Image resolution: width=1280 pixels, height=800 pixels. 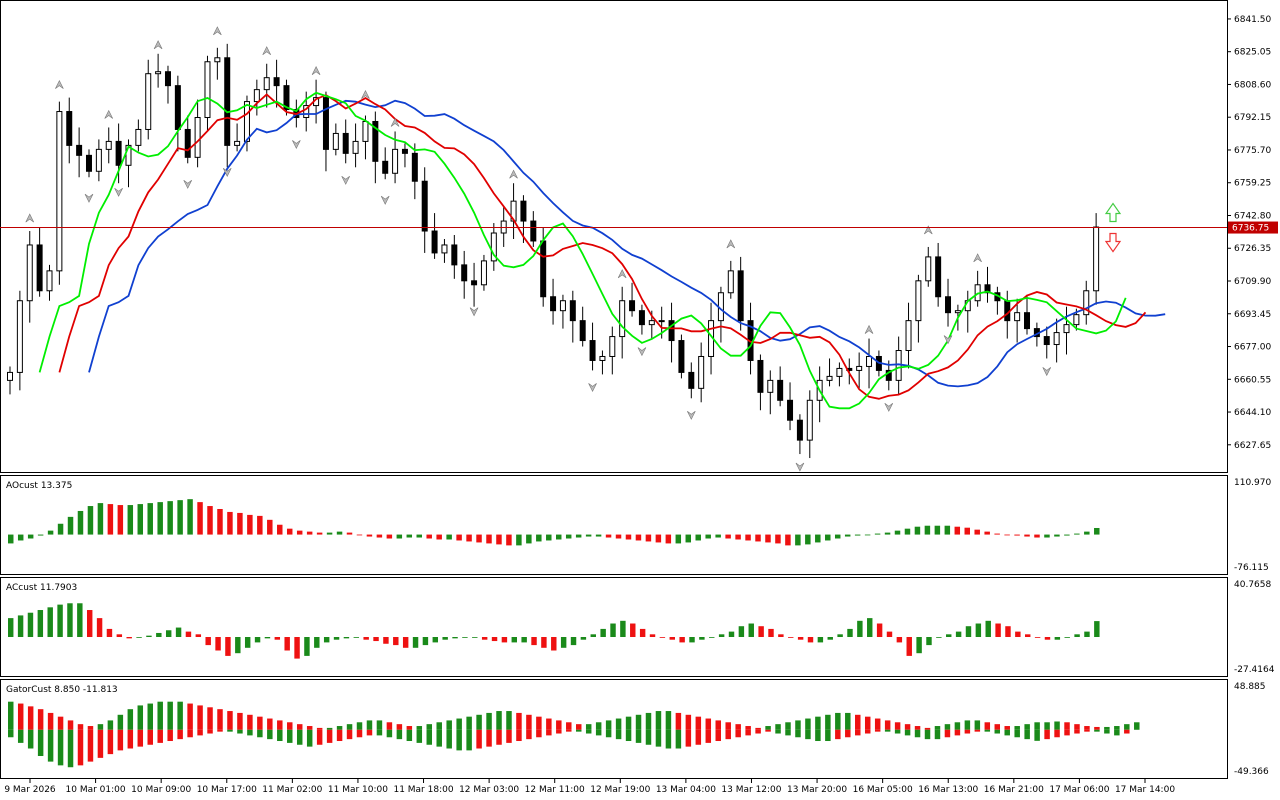 What do you see at coordinates (751, 790) in the screenshot?
I see `time-axis-label: 13 Mar 12:00` at bounding box center [751, 790].